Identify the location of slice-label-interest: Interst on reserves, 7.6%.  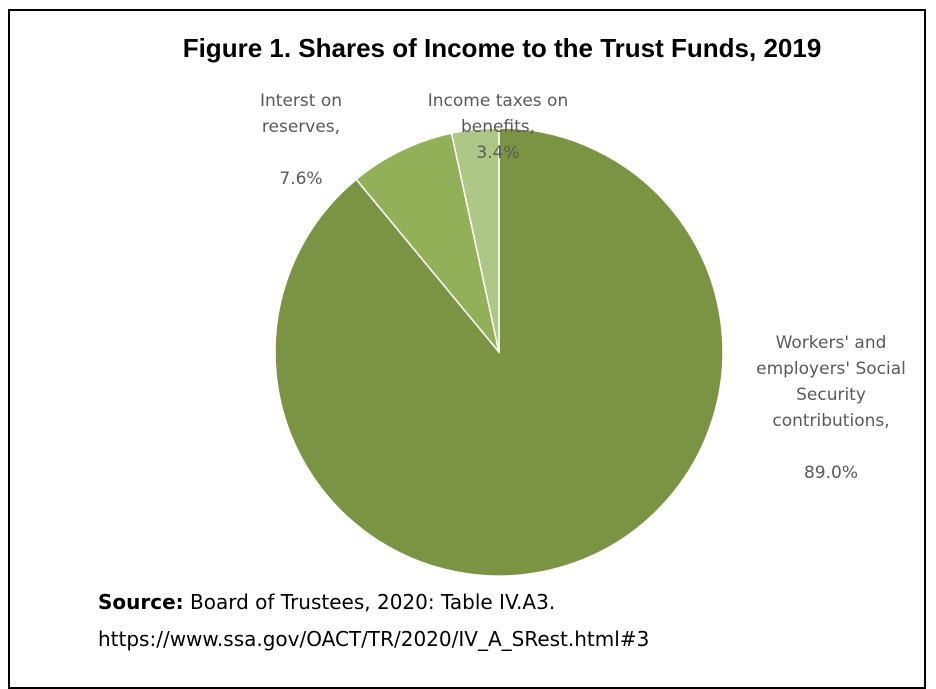
(301, 127).